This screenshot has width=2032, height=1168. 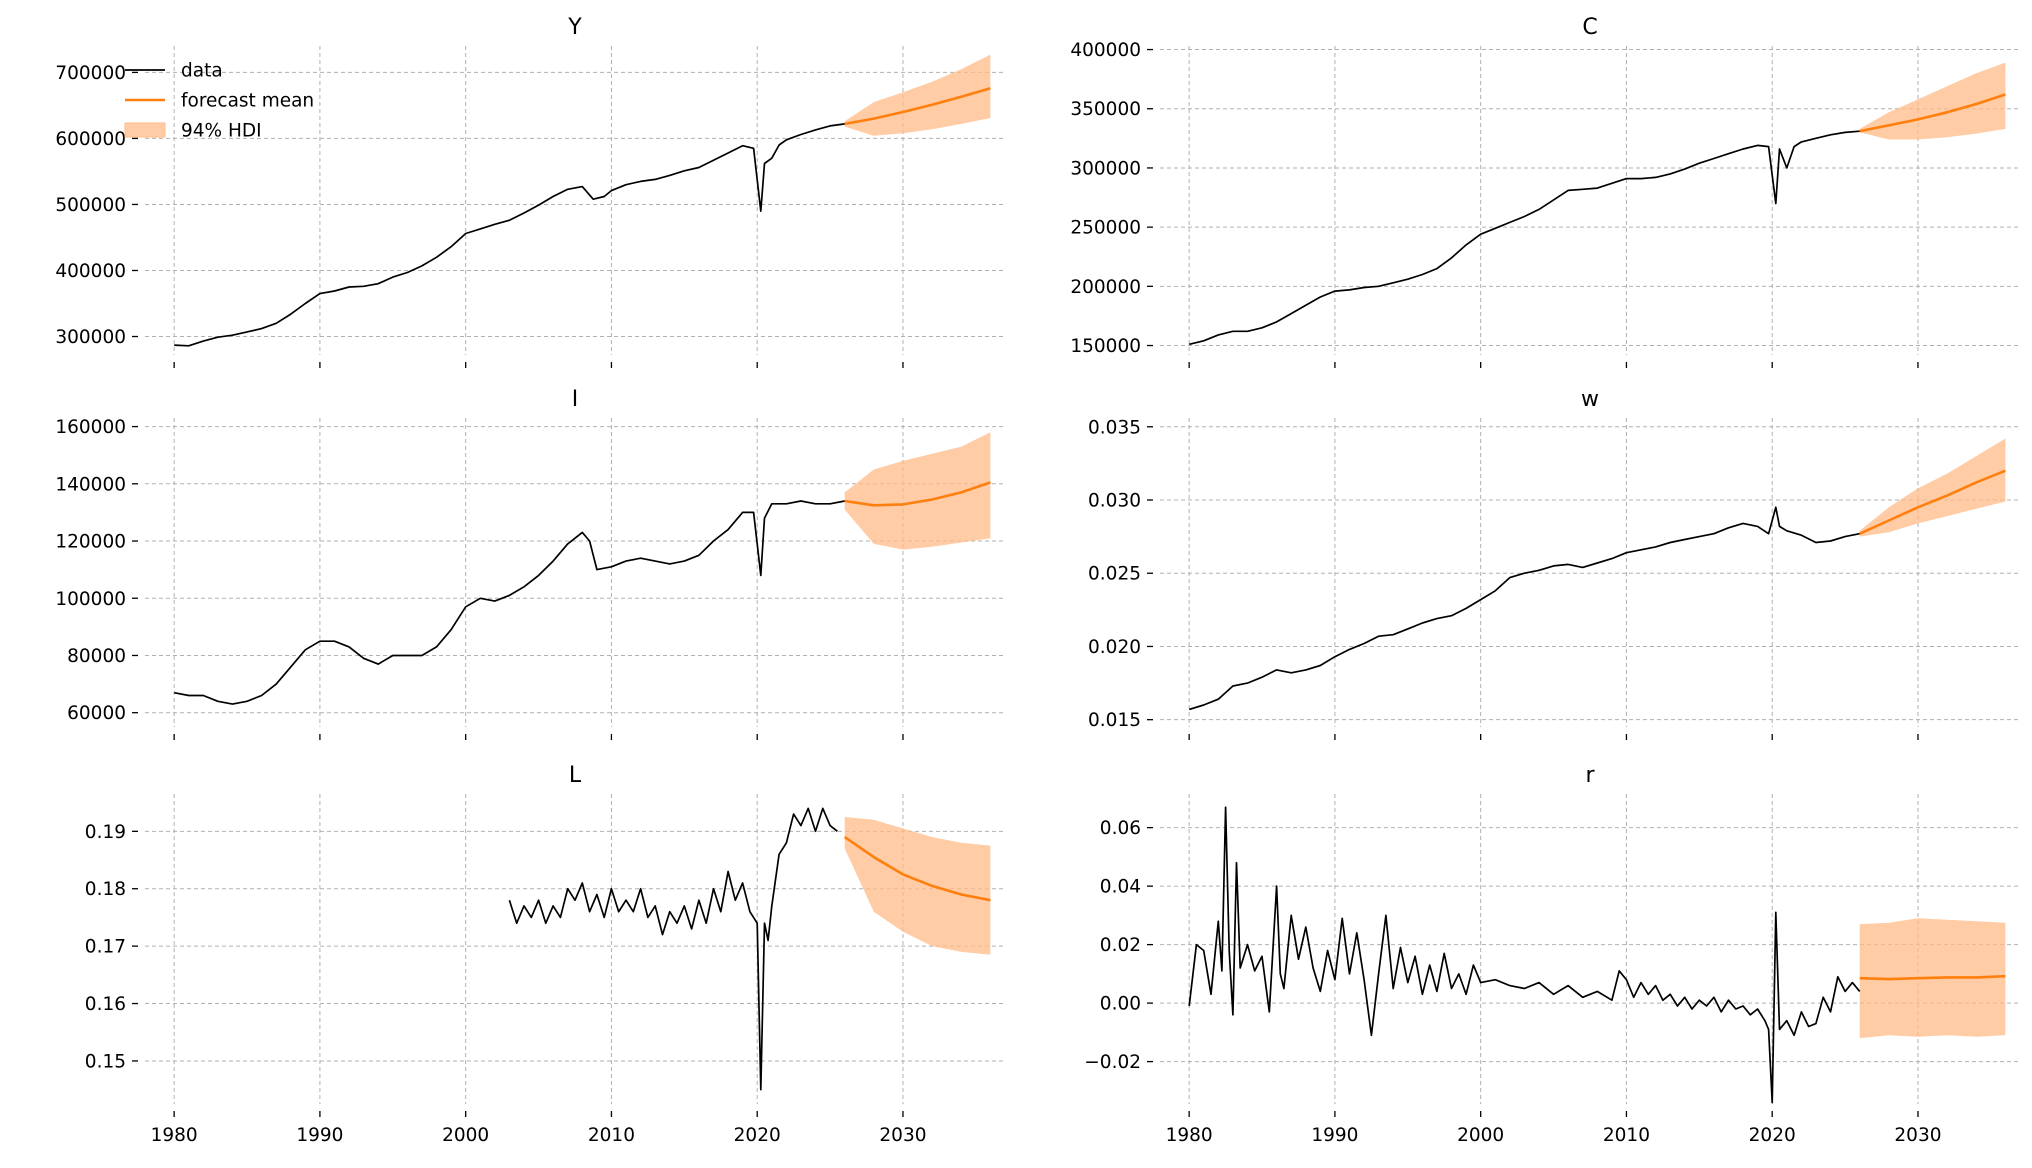 I want to click on y-tick-label: 160000, so click(x=90, y=427).